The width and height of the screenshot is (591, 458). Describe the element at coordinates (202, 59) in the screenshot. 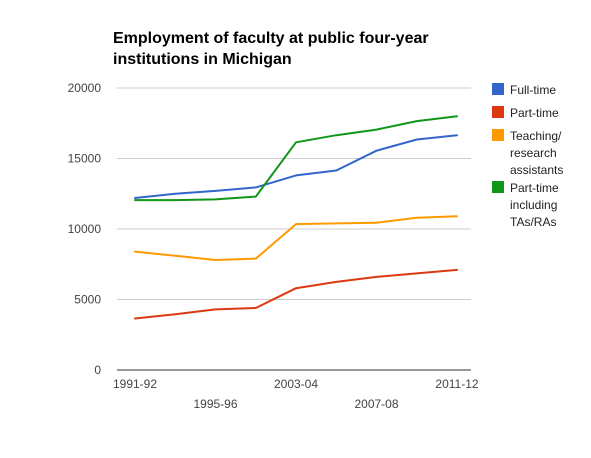

I see `chart-title-line-2: institutions in Michigan` at that location.